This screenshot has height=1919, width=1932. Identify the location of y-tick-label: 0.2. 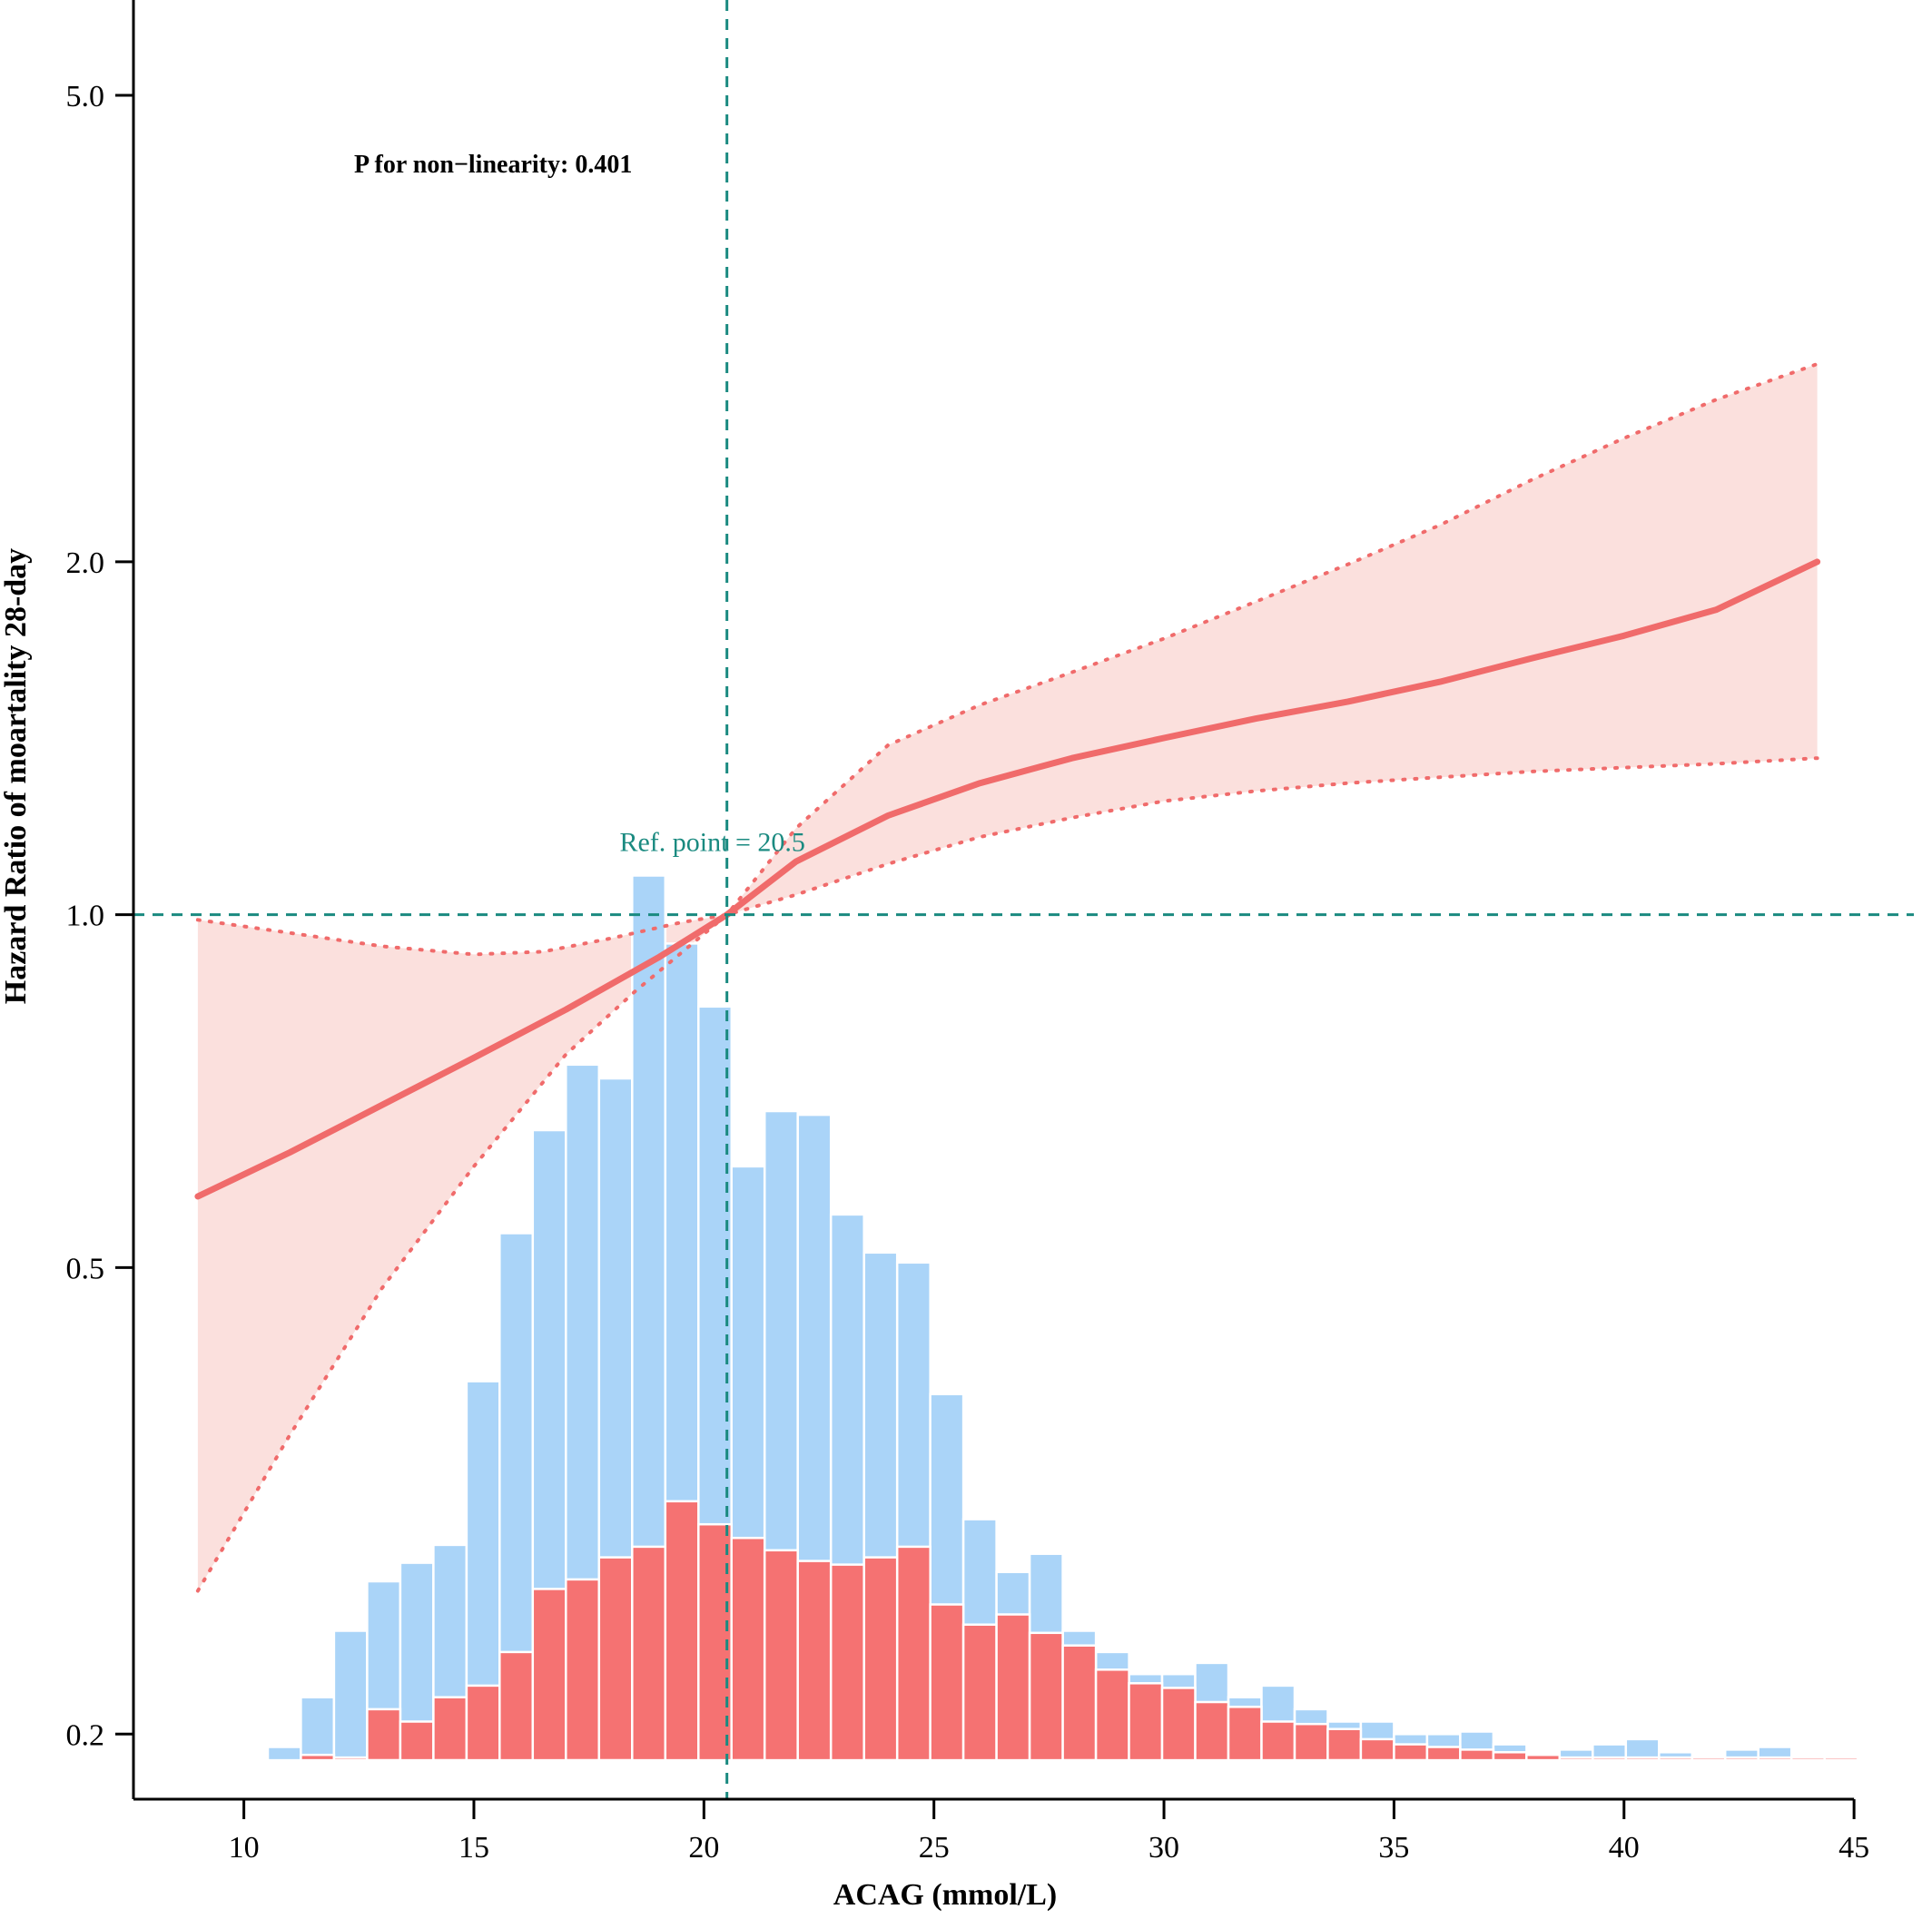
(86, 1735).